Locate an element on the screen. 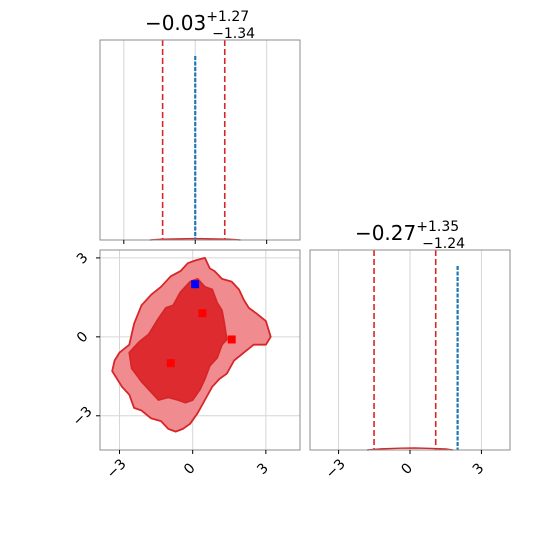 The image size is (550, 550). bottom-right-histogram-step is located at coordinates (410, 449).